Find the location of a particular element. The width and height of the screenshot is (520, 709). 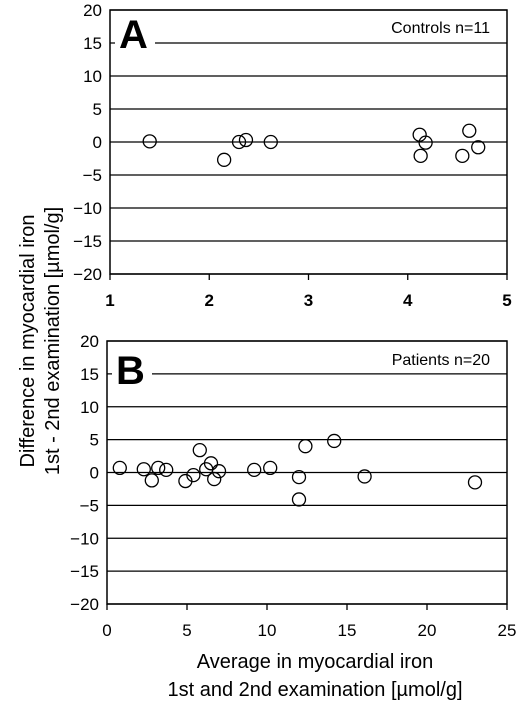

b-y-tick-label: 10 is located at coordinates (89, 407).